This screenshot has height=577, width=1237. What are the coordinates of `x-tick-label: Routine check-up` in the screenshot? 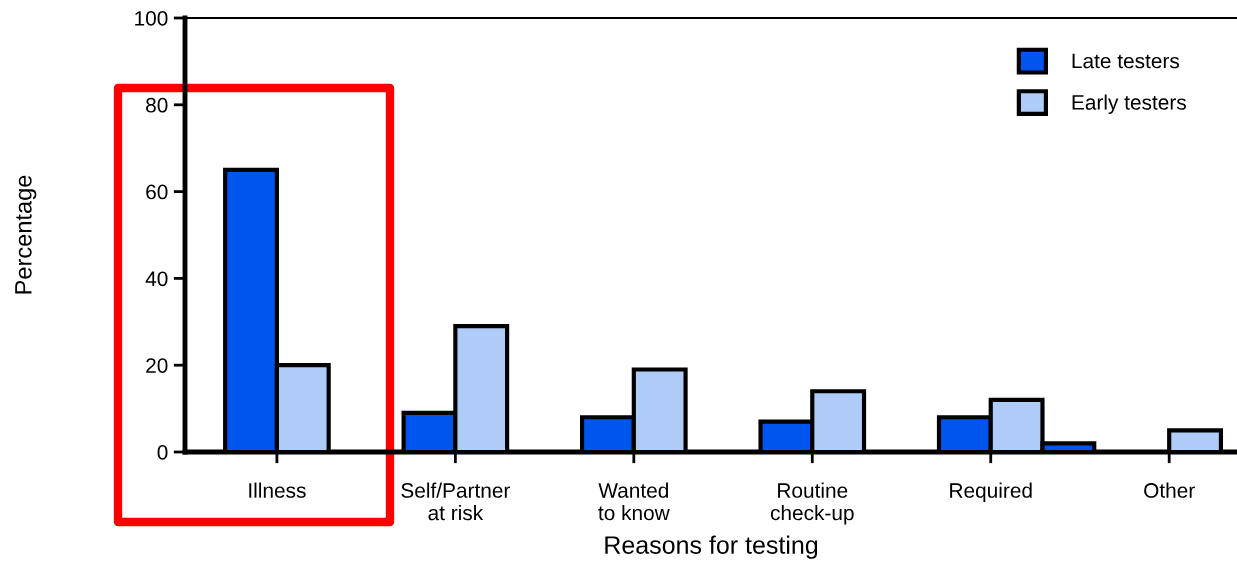 It's located at (812, 503).